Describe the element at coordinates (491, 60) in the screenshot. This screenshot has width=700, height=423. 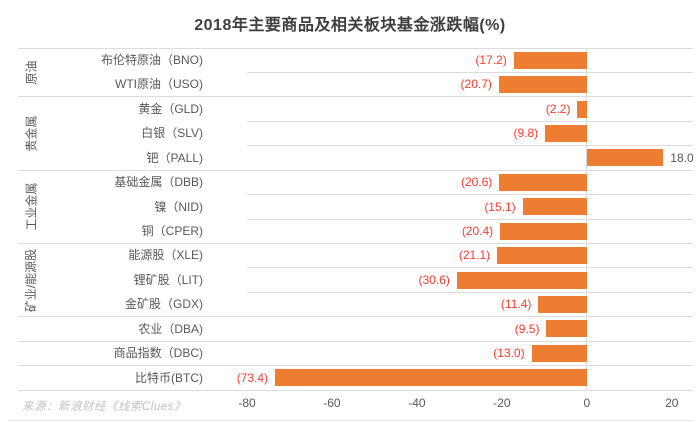
I see `value-label: (17.2)` at that location.